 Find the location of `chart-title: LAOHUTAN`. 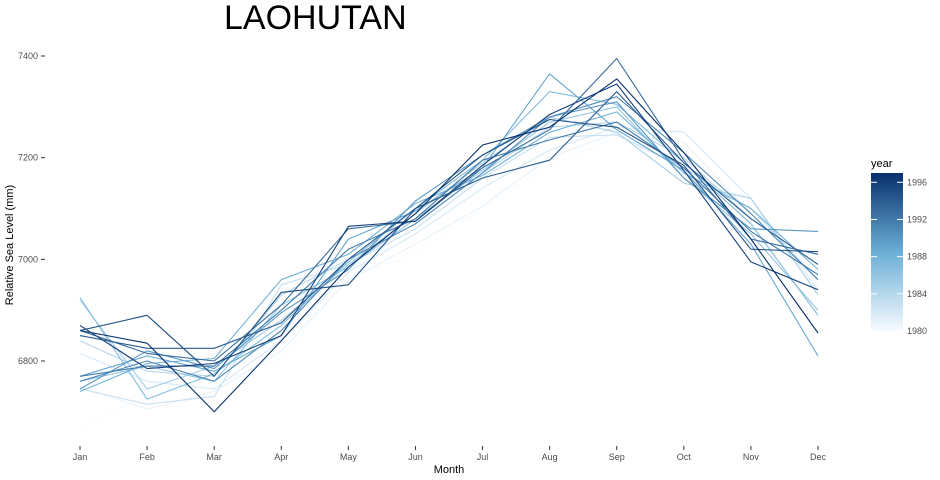

chart-title: LAOHUTAN is located at coordinates (315, 18).